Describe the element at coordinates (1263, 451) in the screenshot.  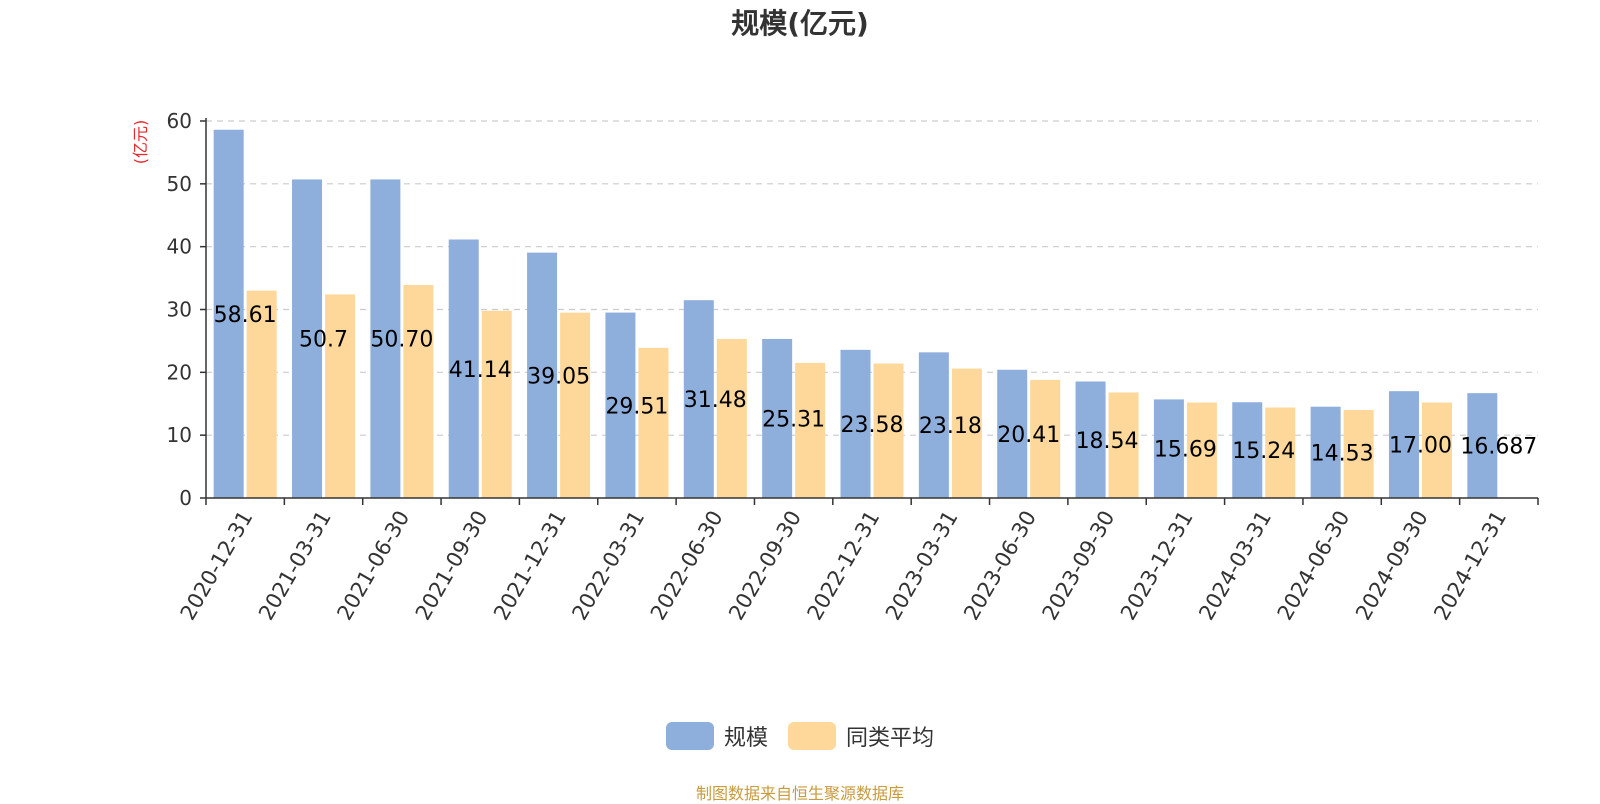
I see `data-label: 15.24` at that location.